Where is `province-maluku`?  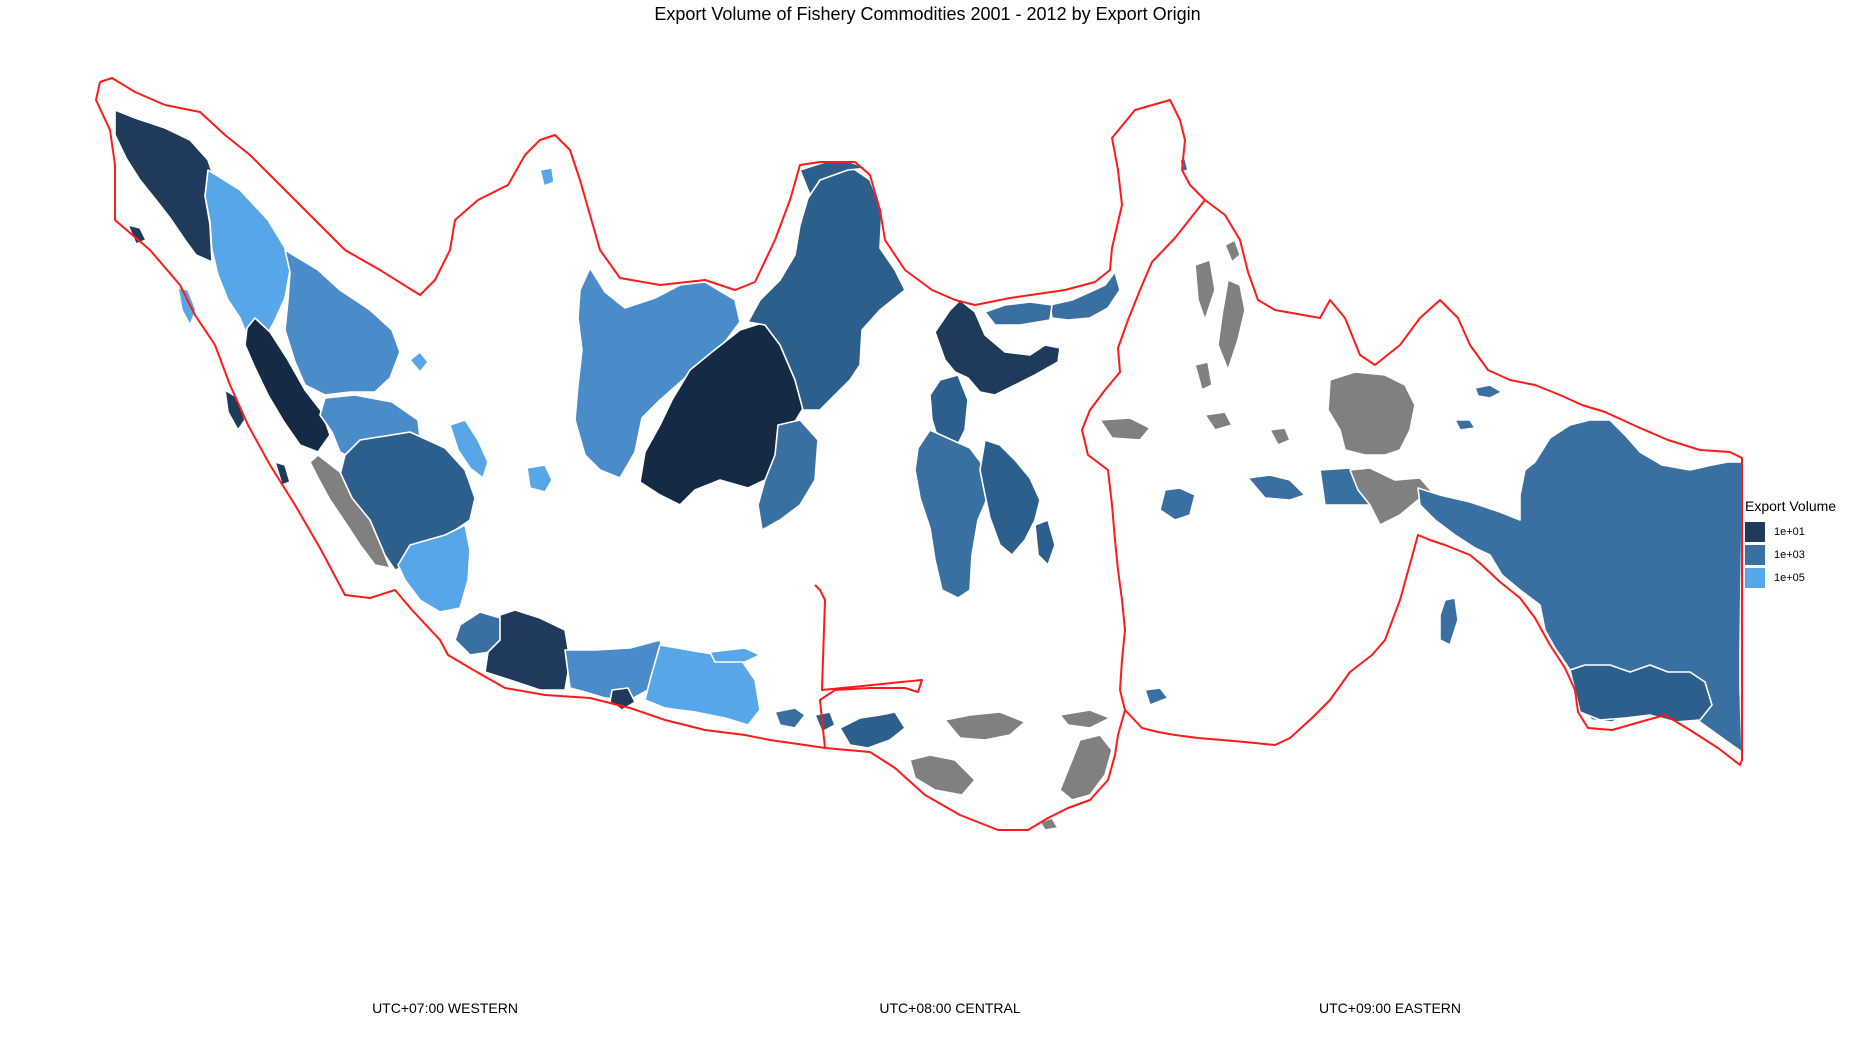 province-maluku is located at coordinates (1195, 431).